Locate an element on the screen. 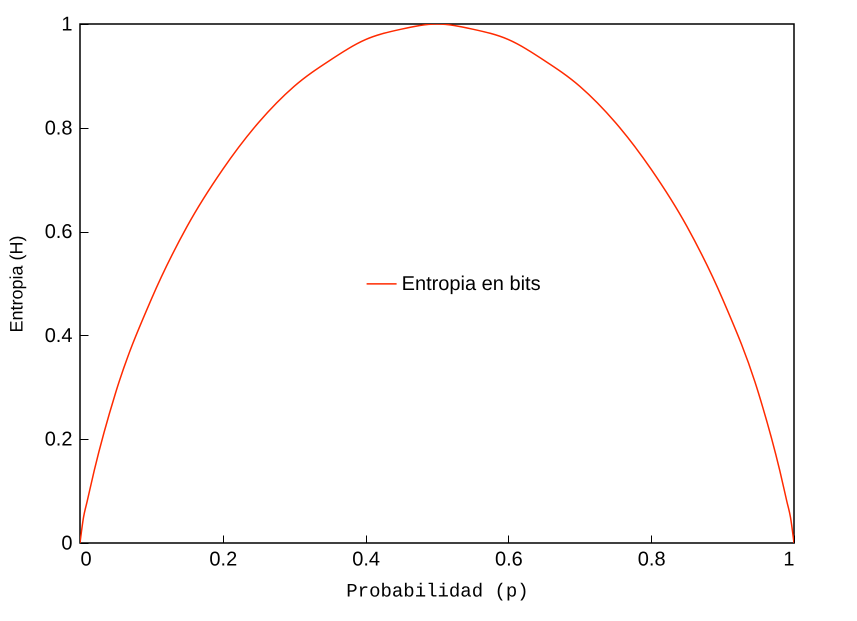 Image resolution: width=857 pixels, height=621 pixels. x-tick-label: 0 is located at coordinates (86, 559).